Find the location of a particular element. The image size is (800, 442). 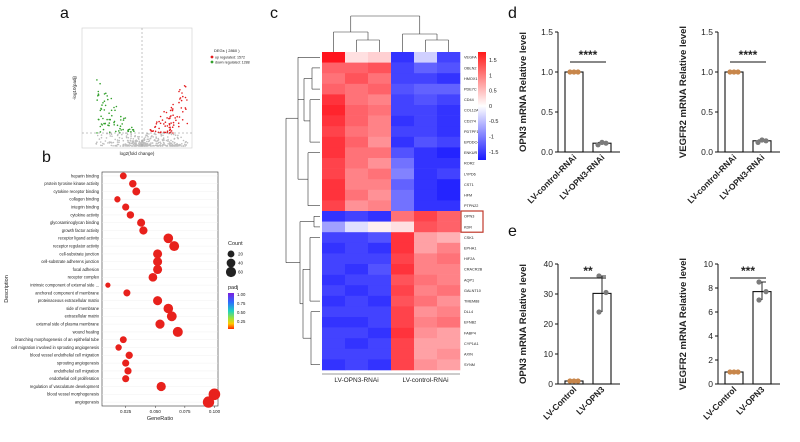

bar-y-tick-label: 1.0 is located at coordinates (547, 72).